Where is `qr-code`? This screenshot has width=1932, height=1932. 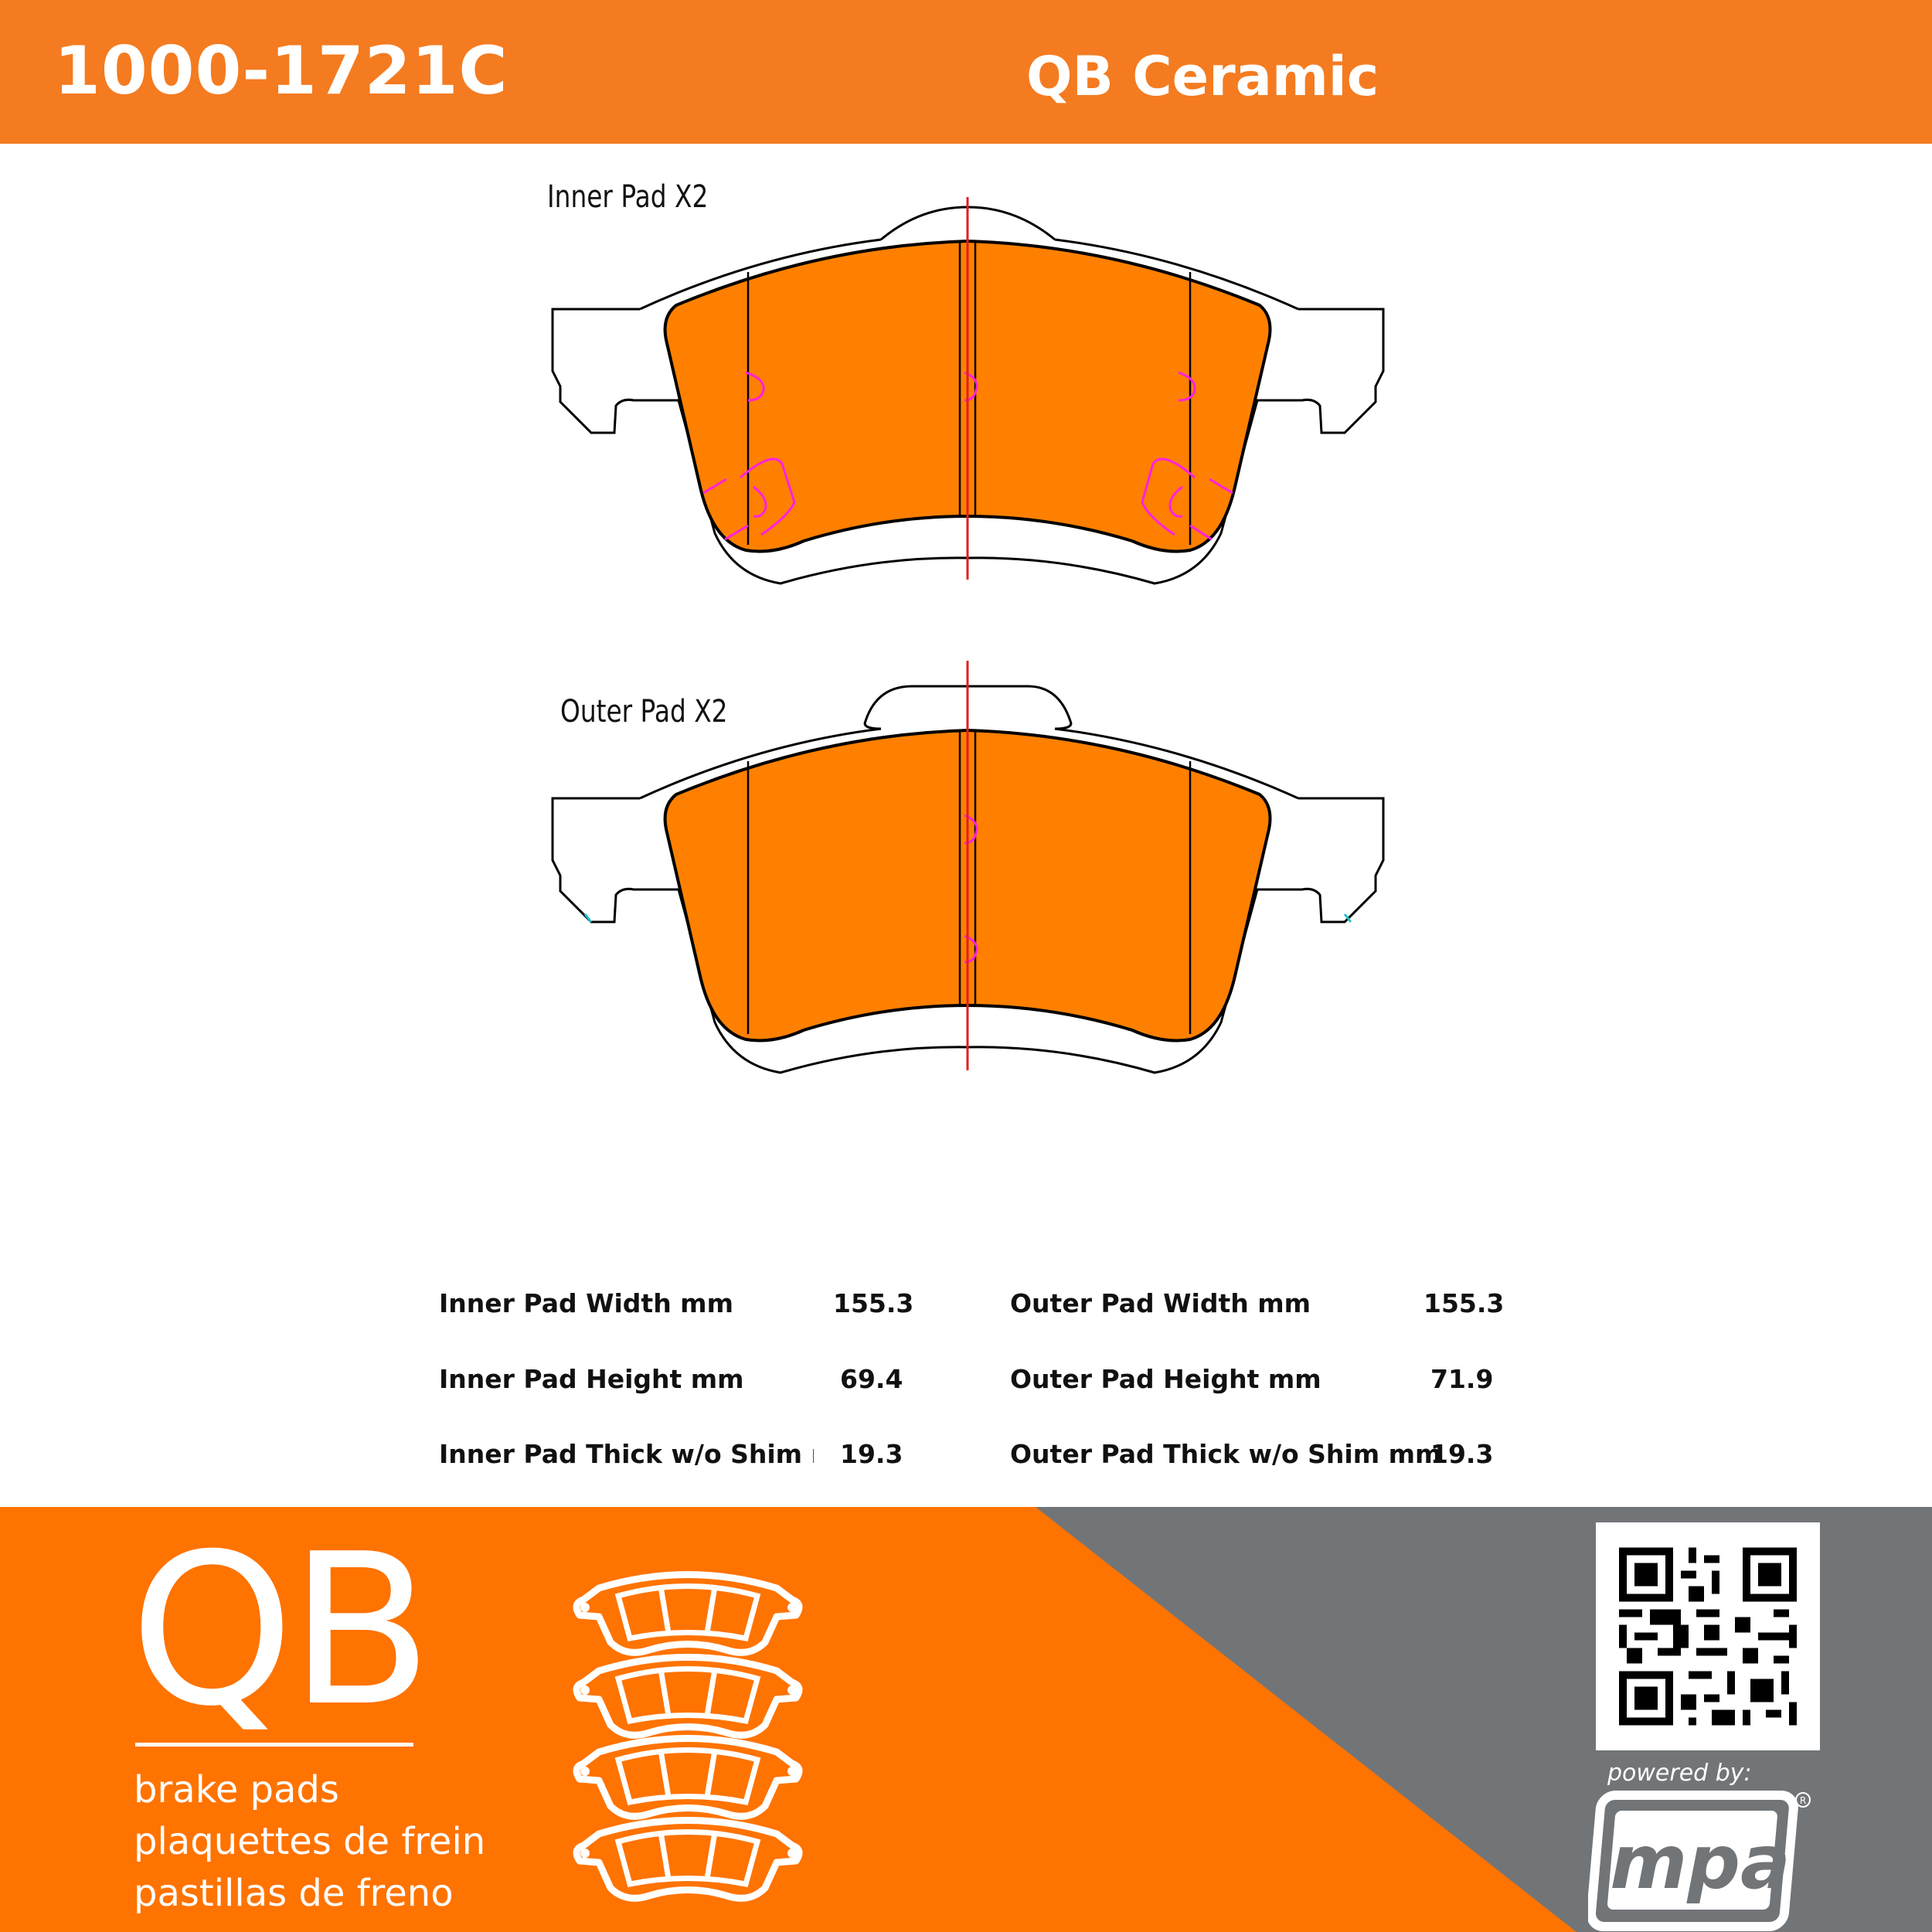 qr-code is located at coordinates (1708, 1636).